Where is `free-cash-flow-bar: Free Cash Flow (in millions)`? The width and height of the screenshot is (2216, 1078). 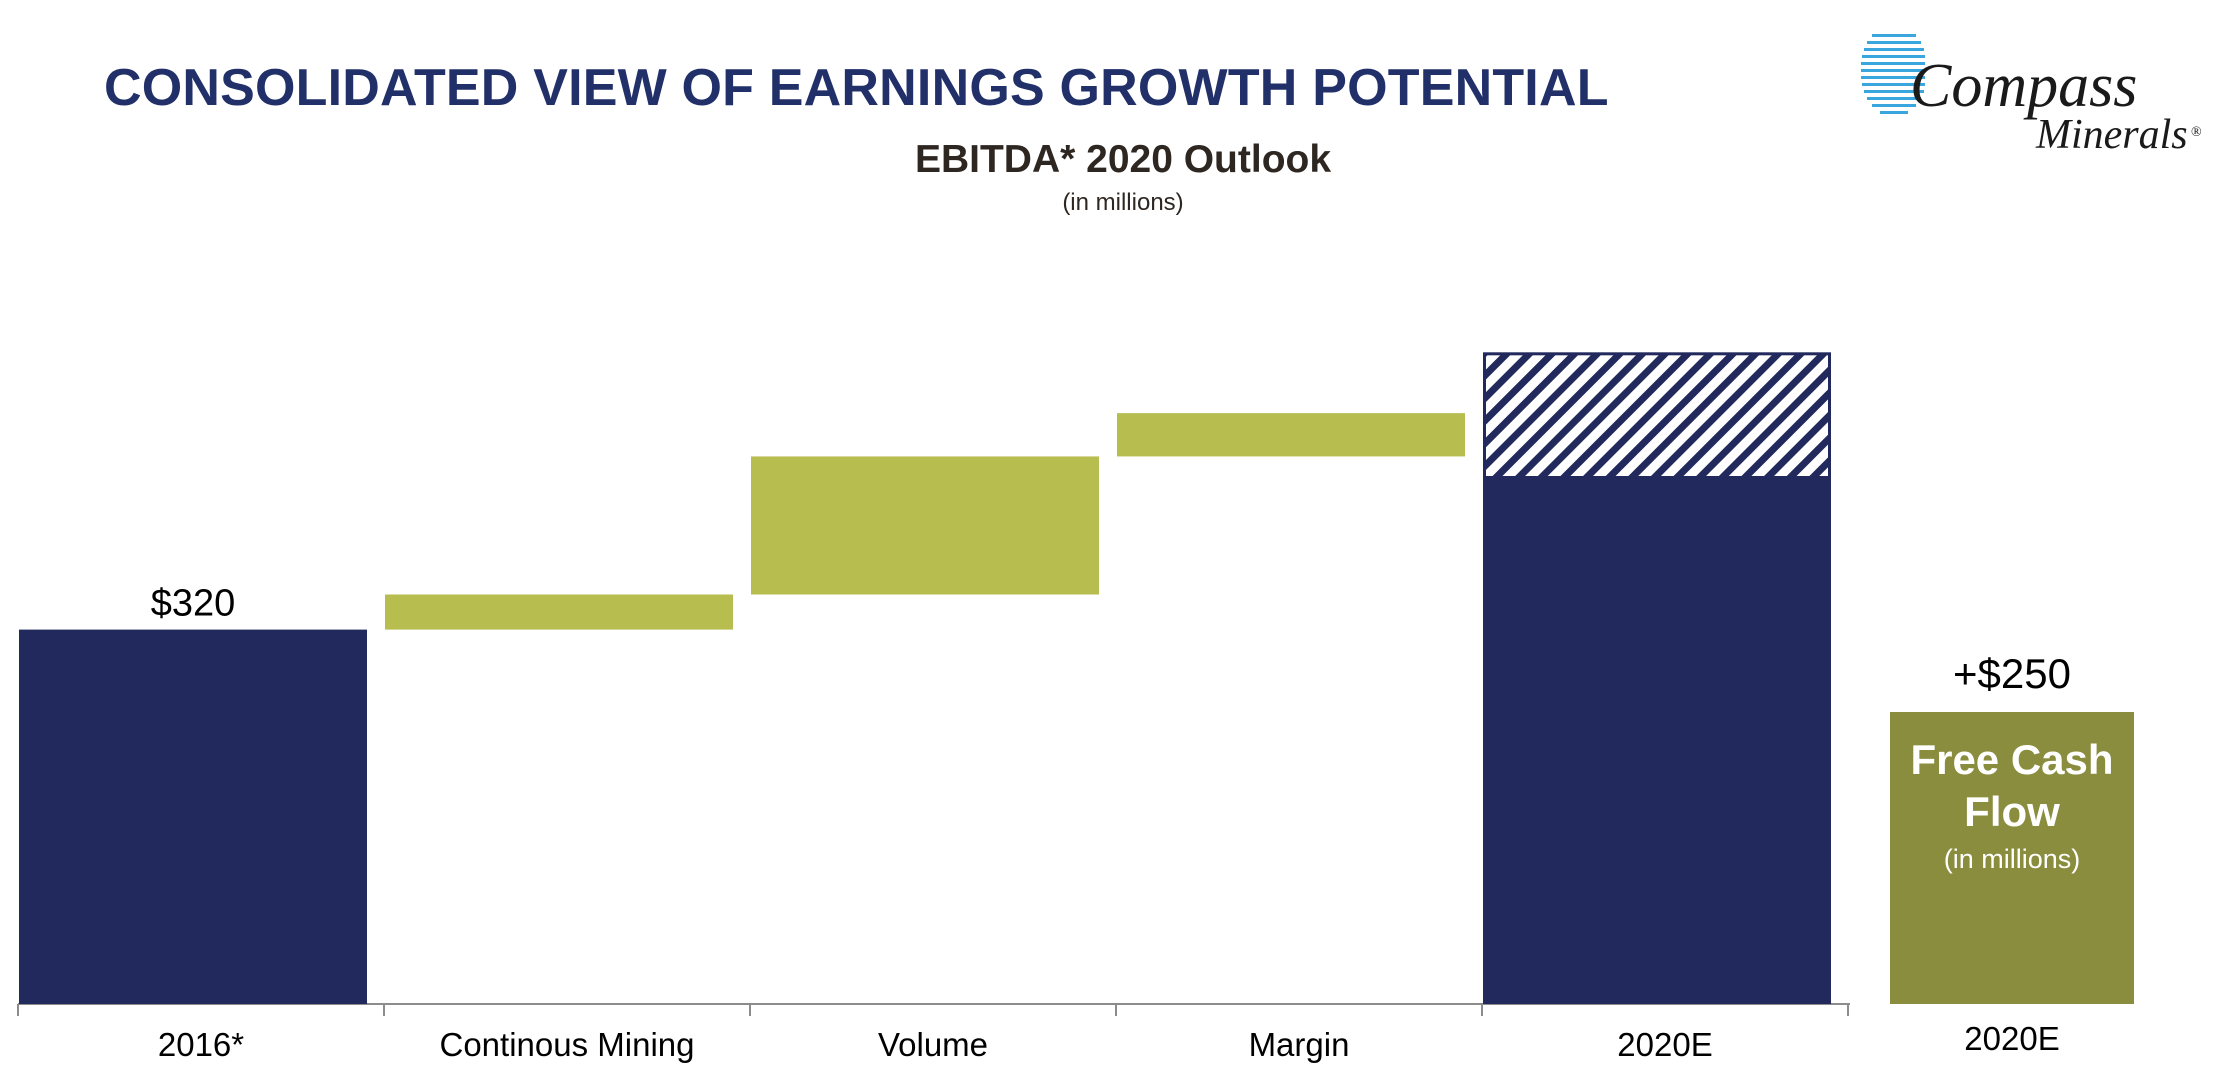 free-cash-flow-bar: Free Cash Flow (in millions) is located at coordinates (2012, 858).